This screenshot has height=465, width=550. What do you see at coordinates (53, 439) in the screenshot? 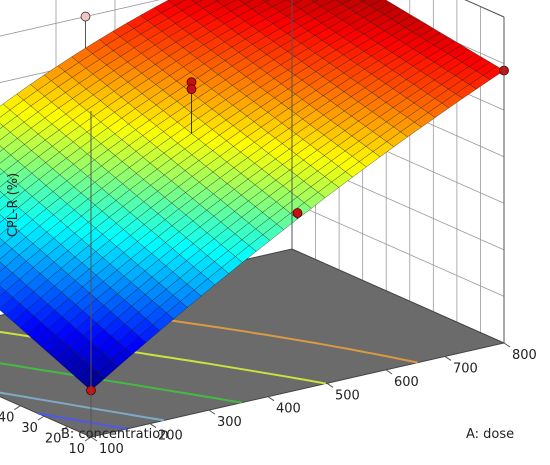
I see `y-tick-label: 20` at bounding box center [53, 439].